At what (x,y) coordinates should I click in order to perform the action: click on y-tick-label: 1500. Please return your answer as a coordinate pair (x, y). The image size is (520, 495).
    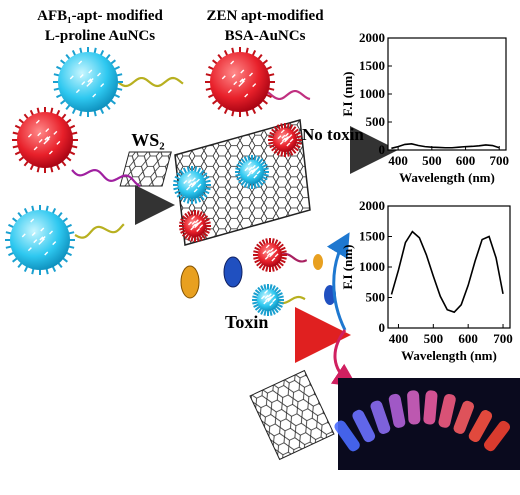
    Looking at the image, I should click on (372, 65).